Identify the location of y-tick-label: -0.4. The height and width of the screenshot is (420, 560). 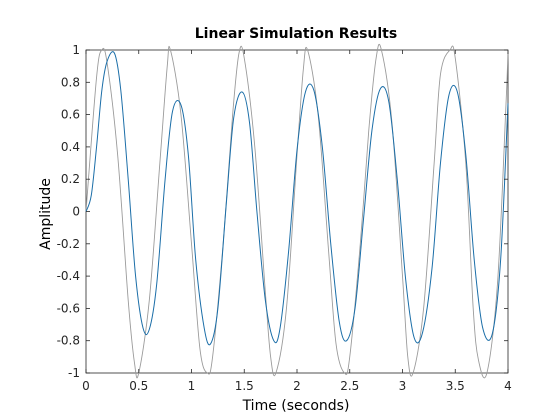
(68, 276).